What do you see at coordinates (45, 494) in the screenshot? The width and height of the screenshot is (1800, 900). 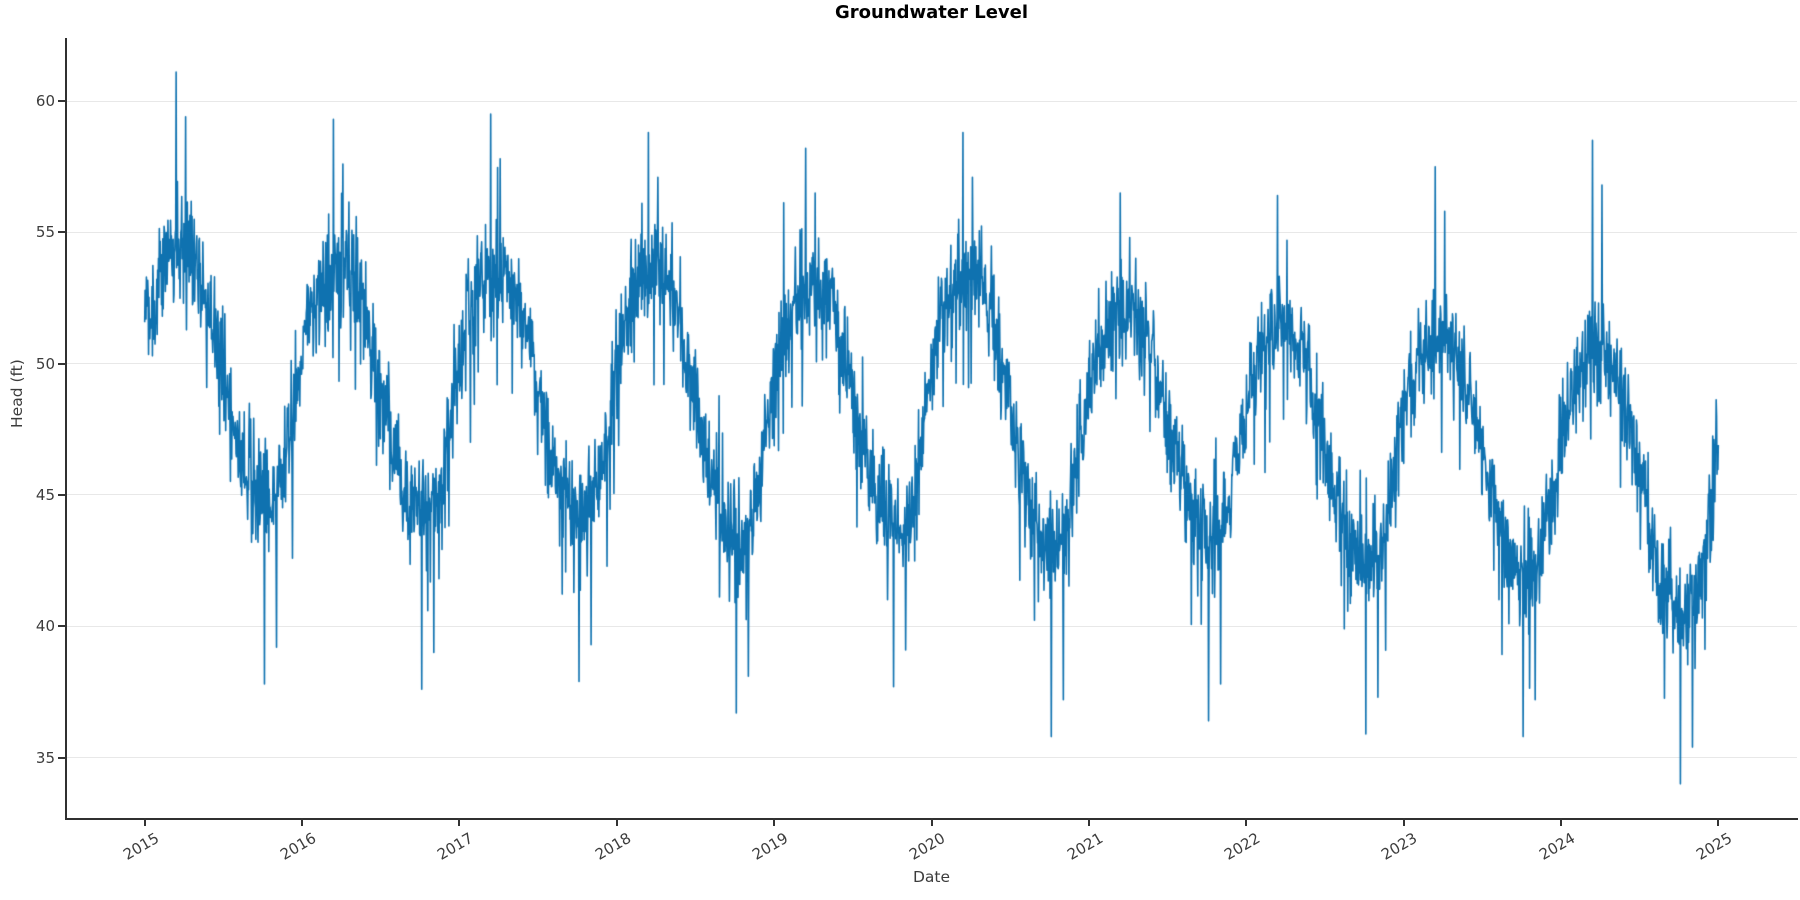 I see `y-tick-label: 45` at bounding box center [45, 494].